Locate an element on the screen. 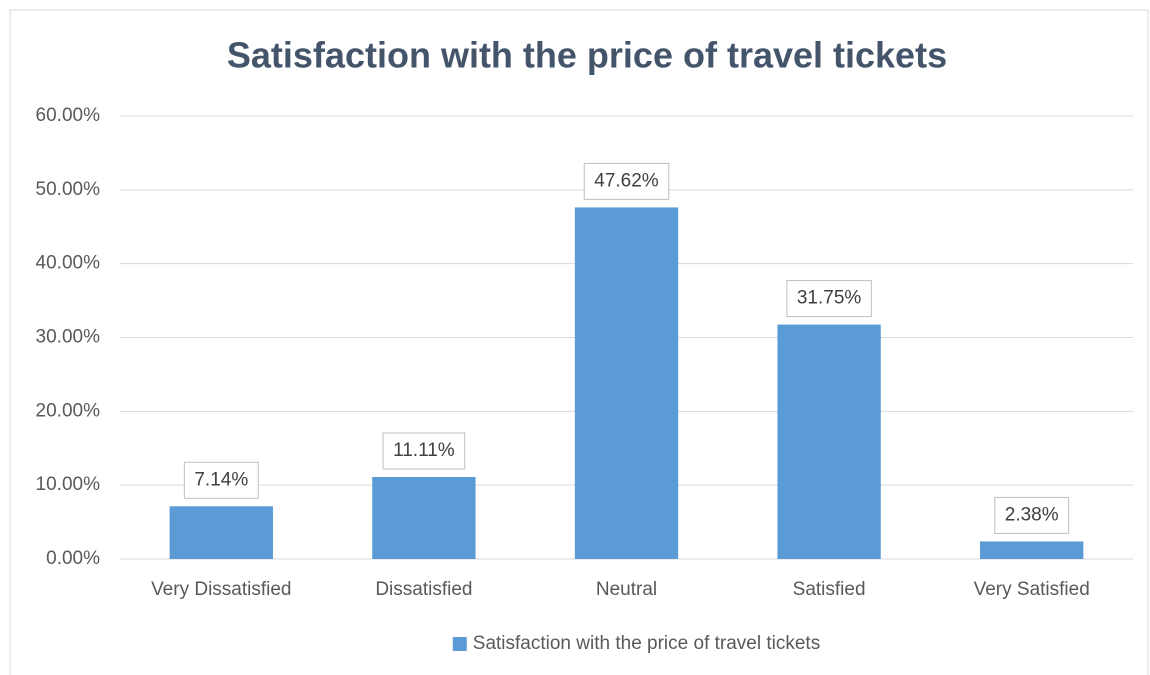  data-label: 2.38% is located at coordinates (1032, 514).